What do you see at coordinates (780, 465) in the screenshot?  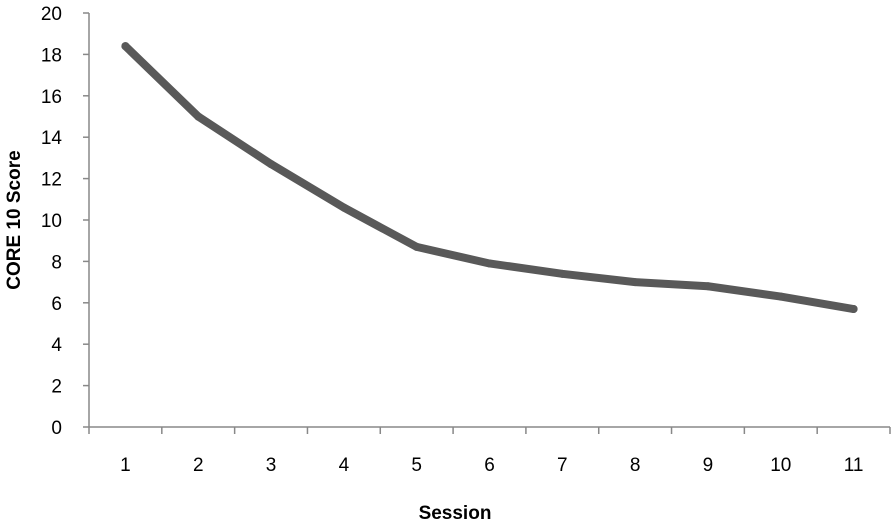 I see `x-tick-label: 10` at bounding box center [780, 465].